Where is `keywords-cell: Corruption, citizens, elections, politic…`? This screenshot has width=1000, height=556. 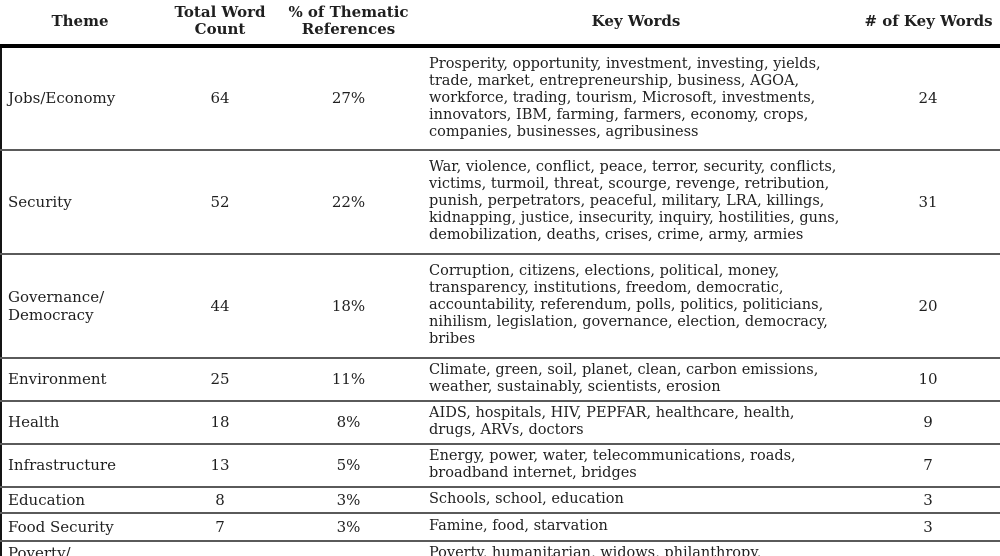
keywords-cell: Corruption, citizens, elections, politic… is located at coordinates (636, 306).